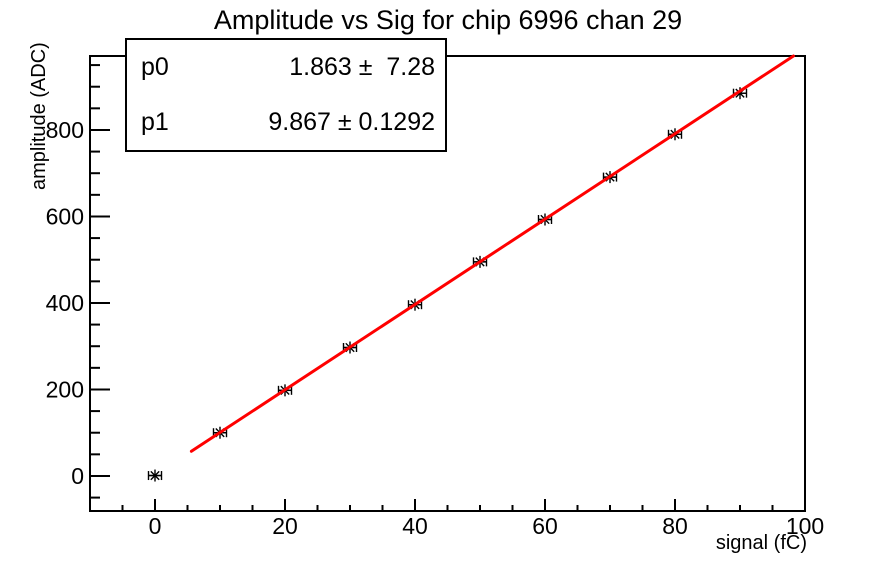 Image resolution: width=896 pixels, height=572 pixels. What do you see at coordinates (761, 543) in the screenshot?
I see `x-axis-title: signal (fC)` at bounding box center [761, 543].